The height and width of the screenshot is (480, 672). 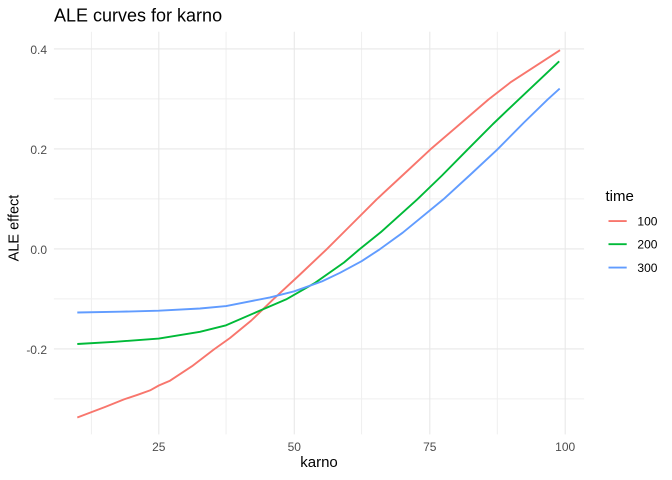 I want to click on svg-text: 75, so click(x=430, y=447).